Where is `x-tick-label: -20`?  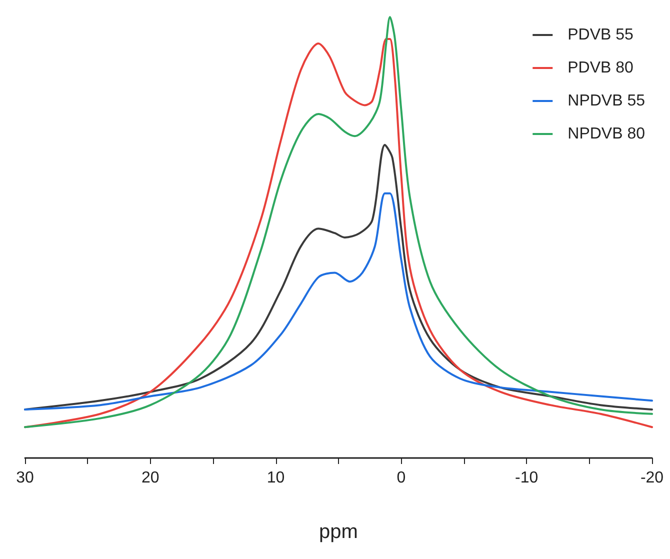 x-tick-label: -20 is located at coordinates (652, 478).